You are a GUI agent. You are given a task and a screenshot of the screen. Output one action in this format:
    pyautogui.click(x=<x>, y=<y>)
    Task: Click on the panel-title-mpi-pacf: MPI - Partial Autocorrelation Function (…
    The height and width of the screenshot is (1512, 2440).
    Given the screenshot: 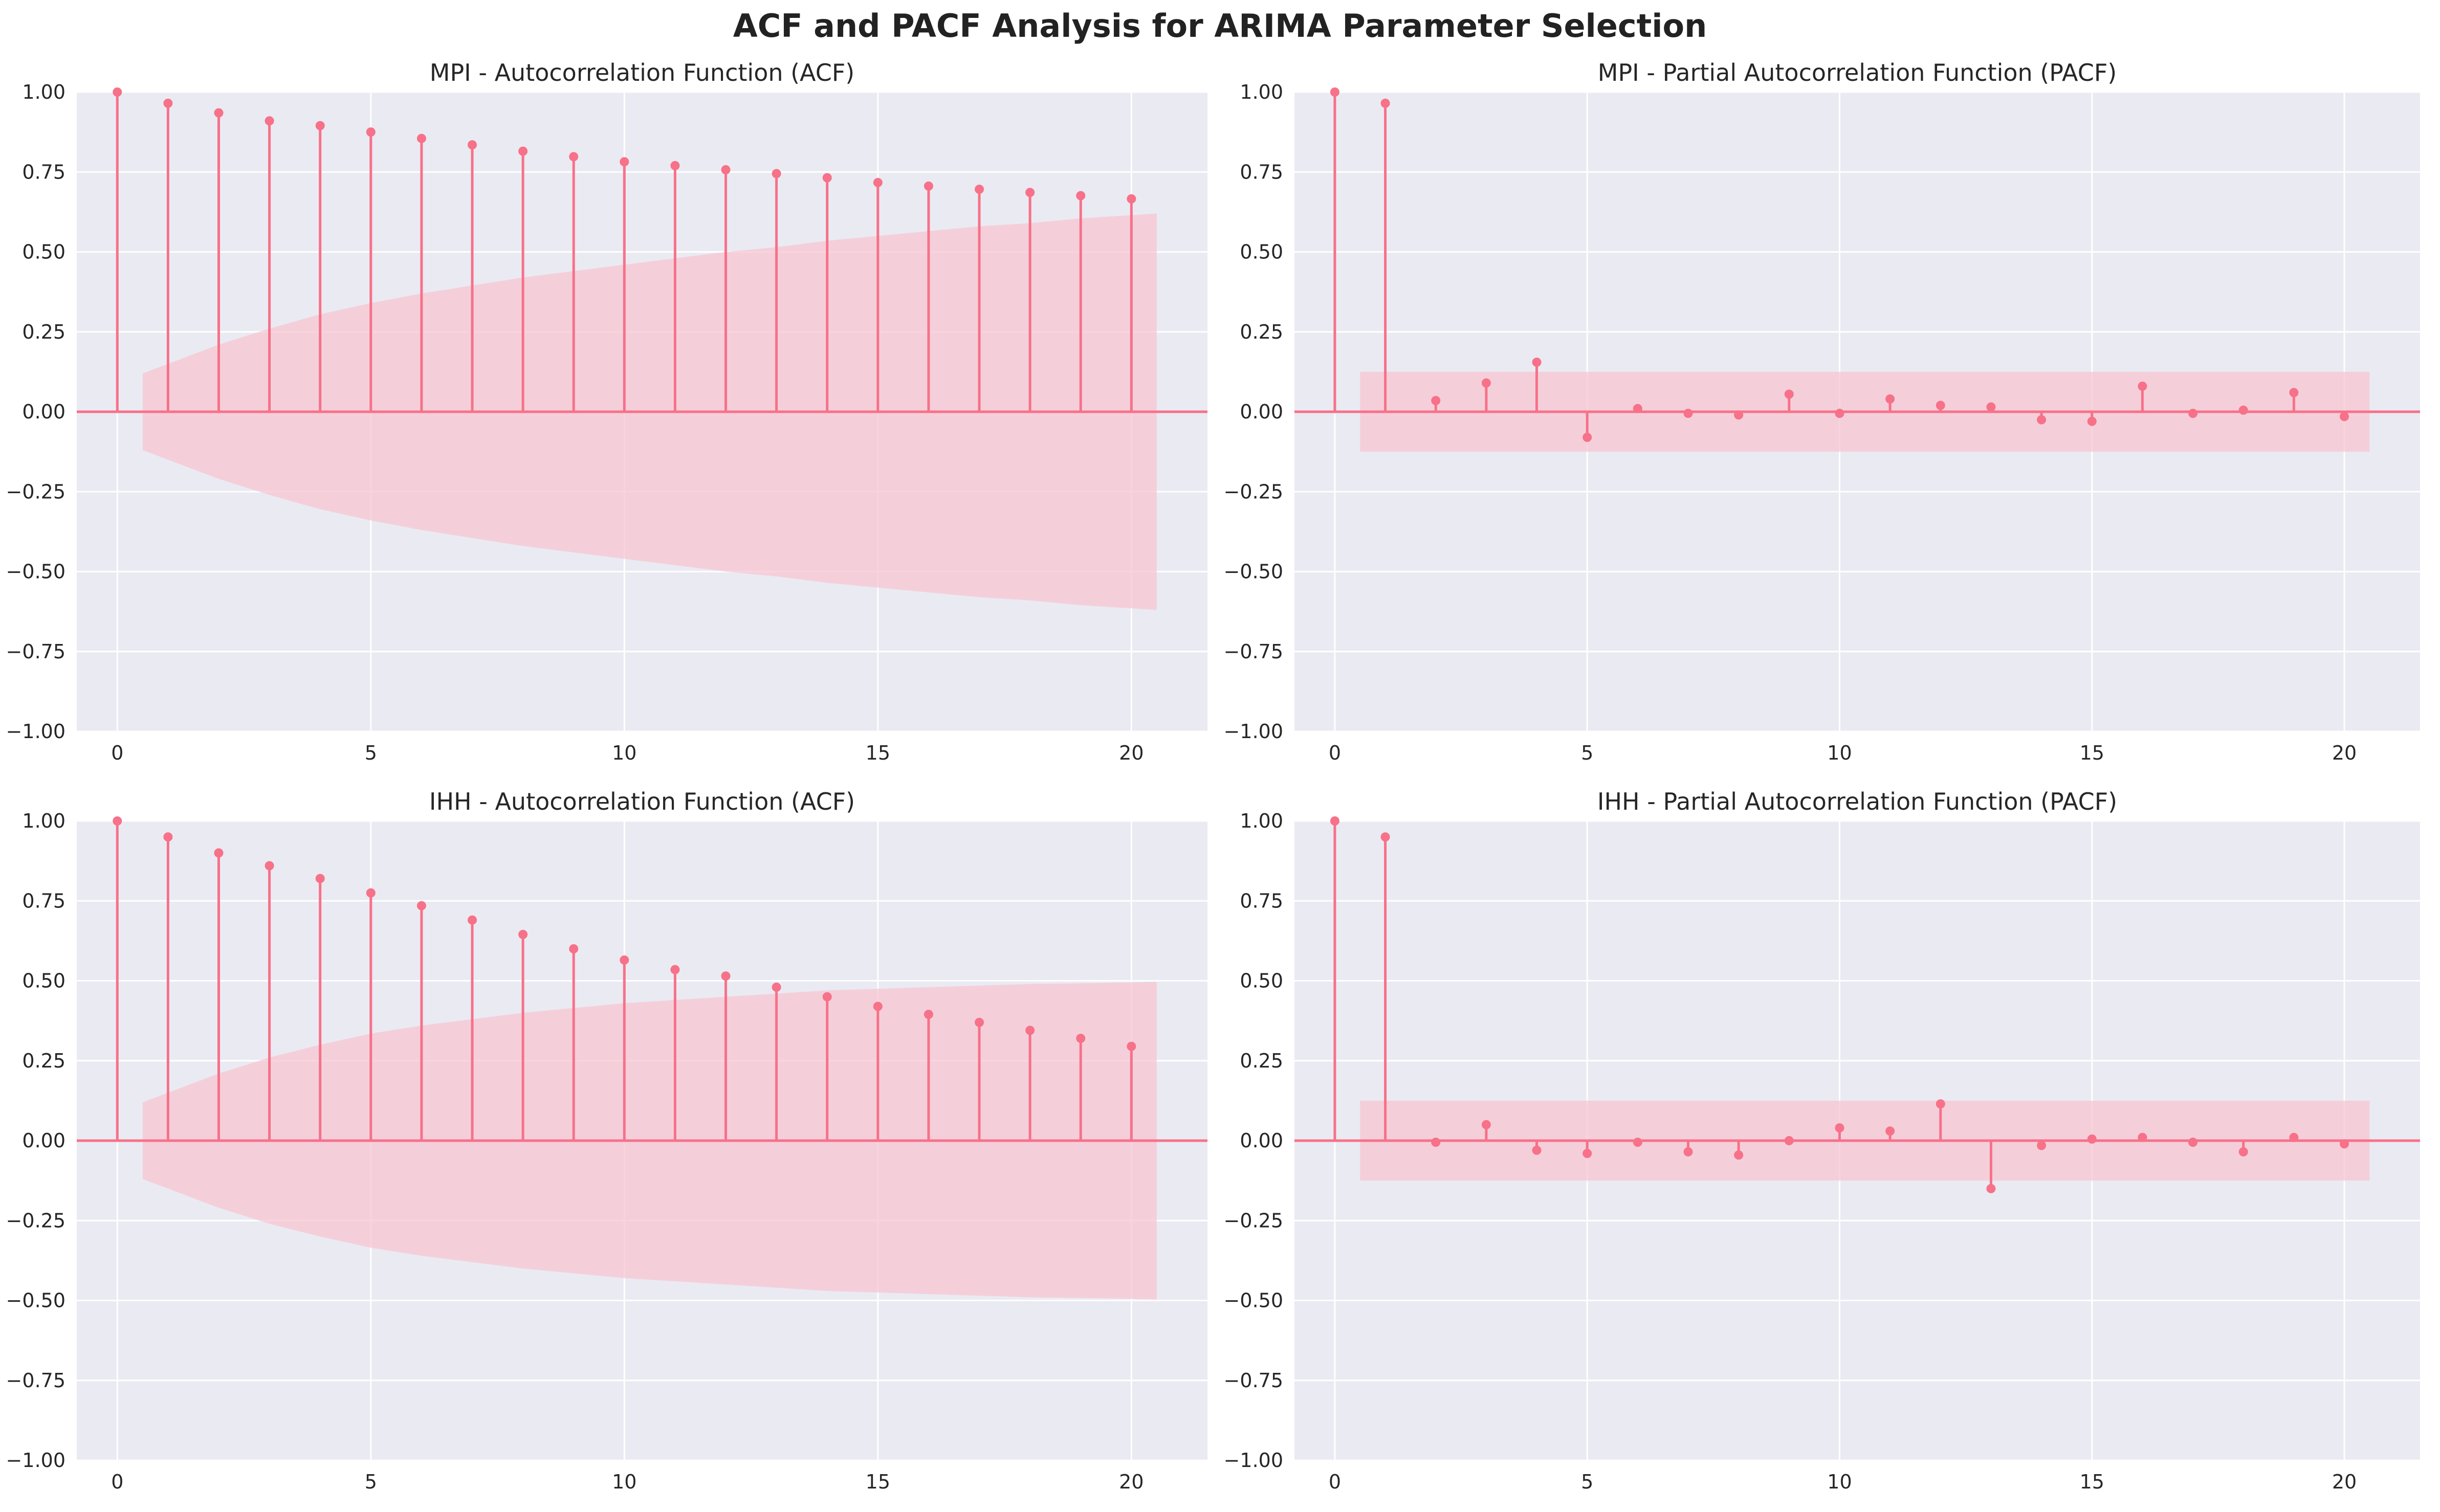 What is the action you would take?
    pyautogui.click(x=1857, y=72)
    